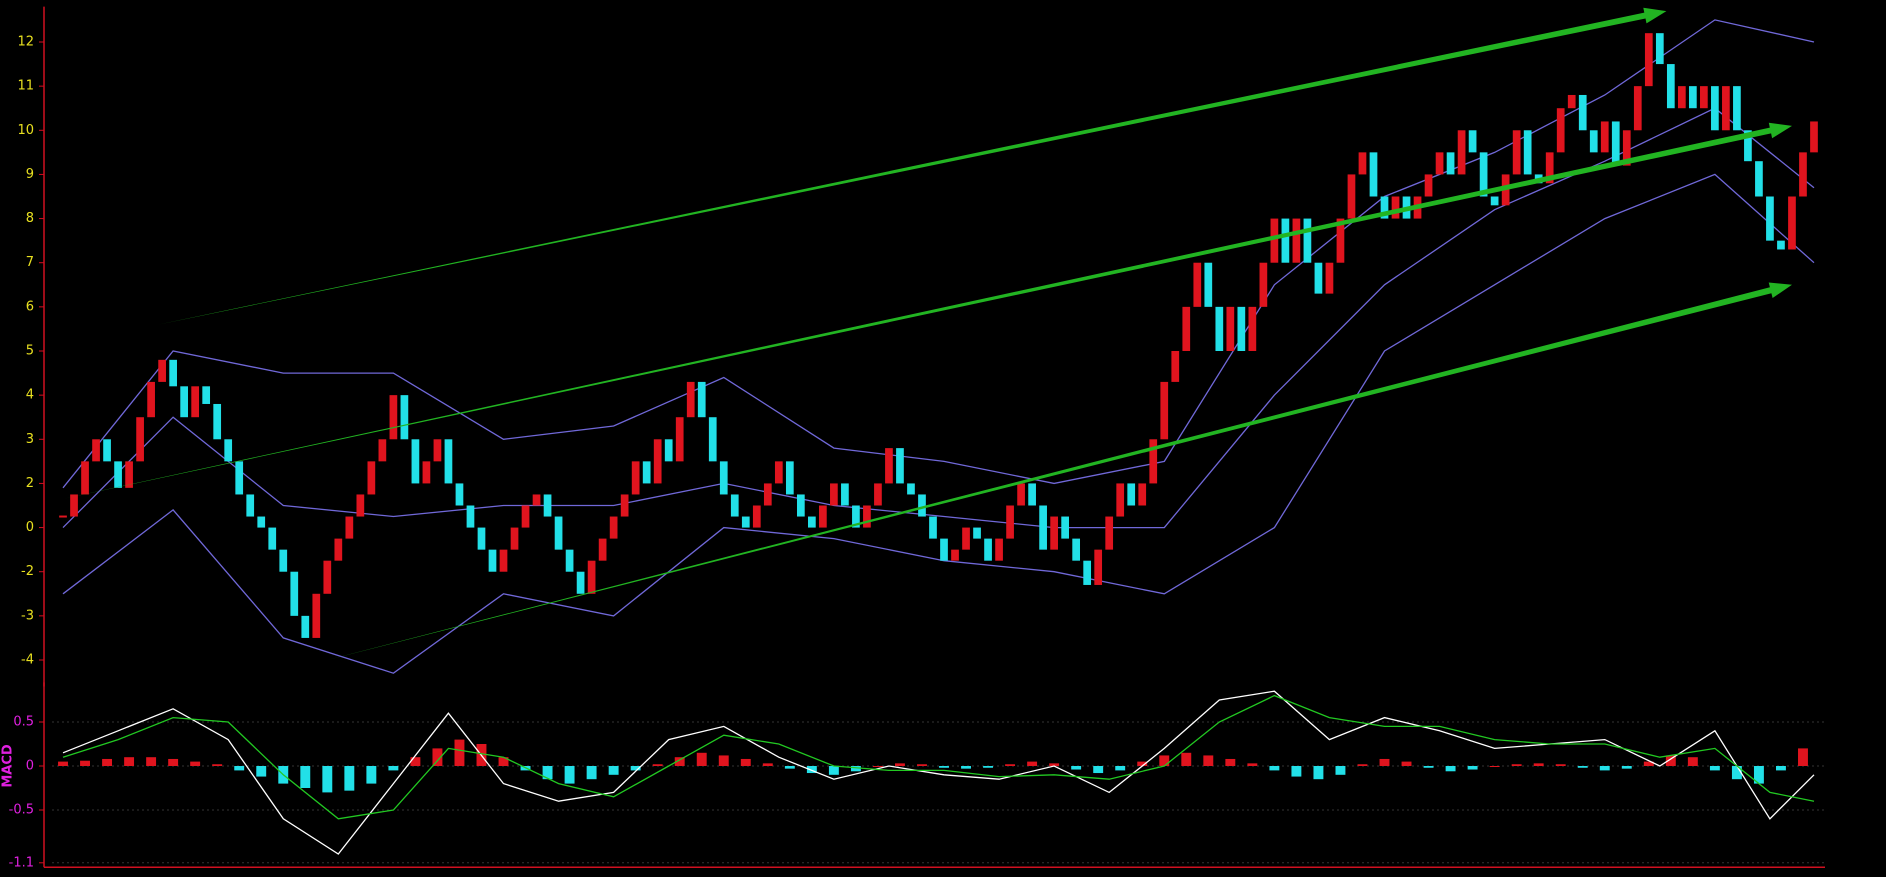 This screenshot has width=1886, height=877. I want to click on y-tick-label: 0, so click(30, 527).